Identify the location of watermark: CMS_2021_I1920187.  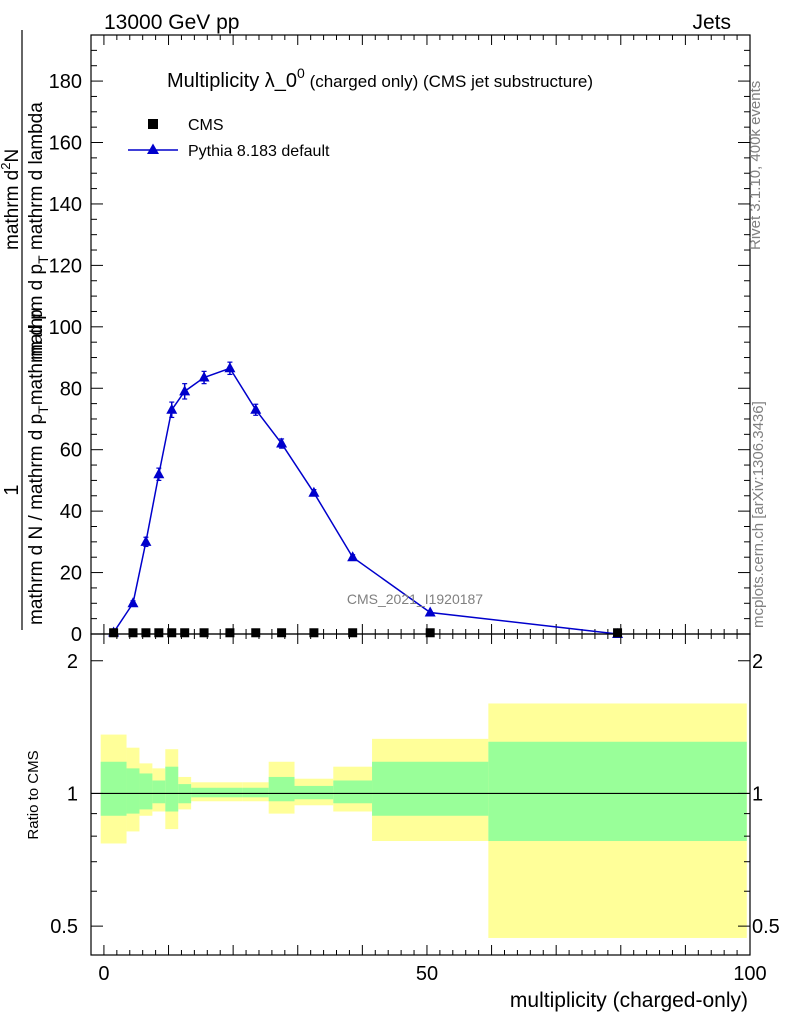
(415, 599).